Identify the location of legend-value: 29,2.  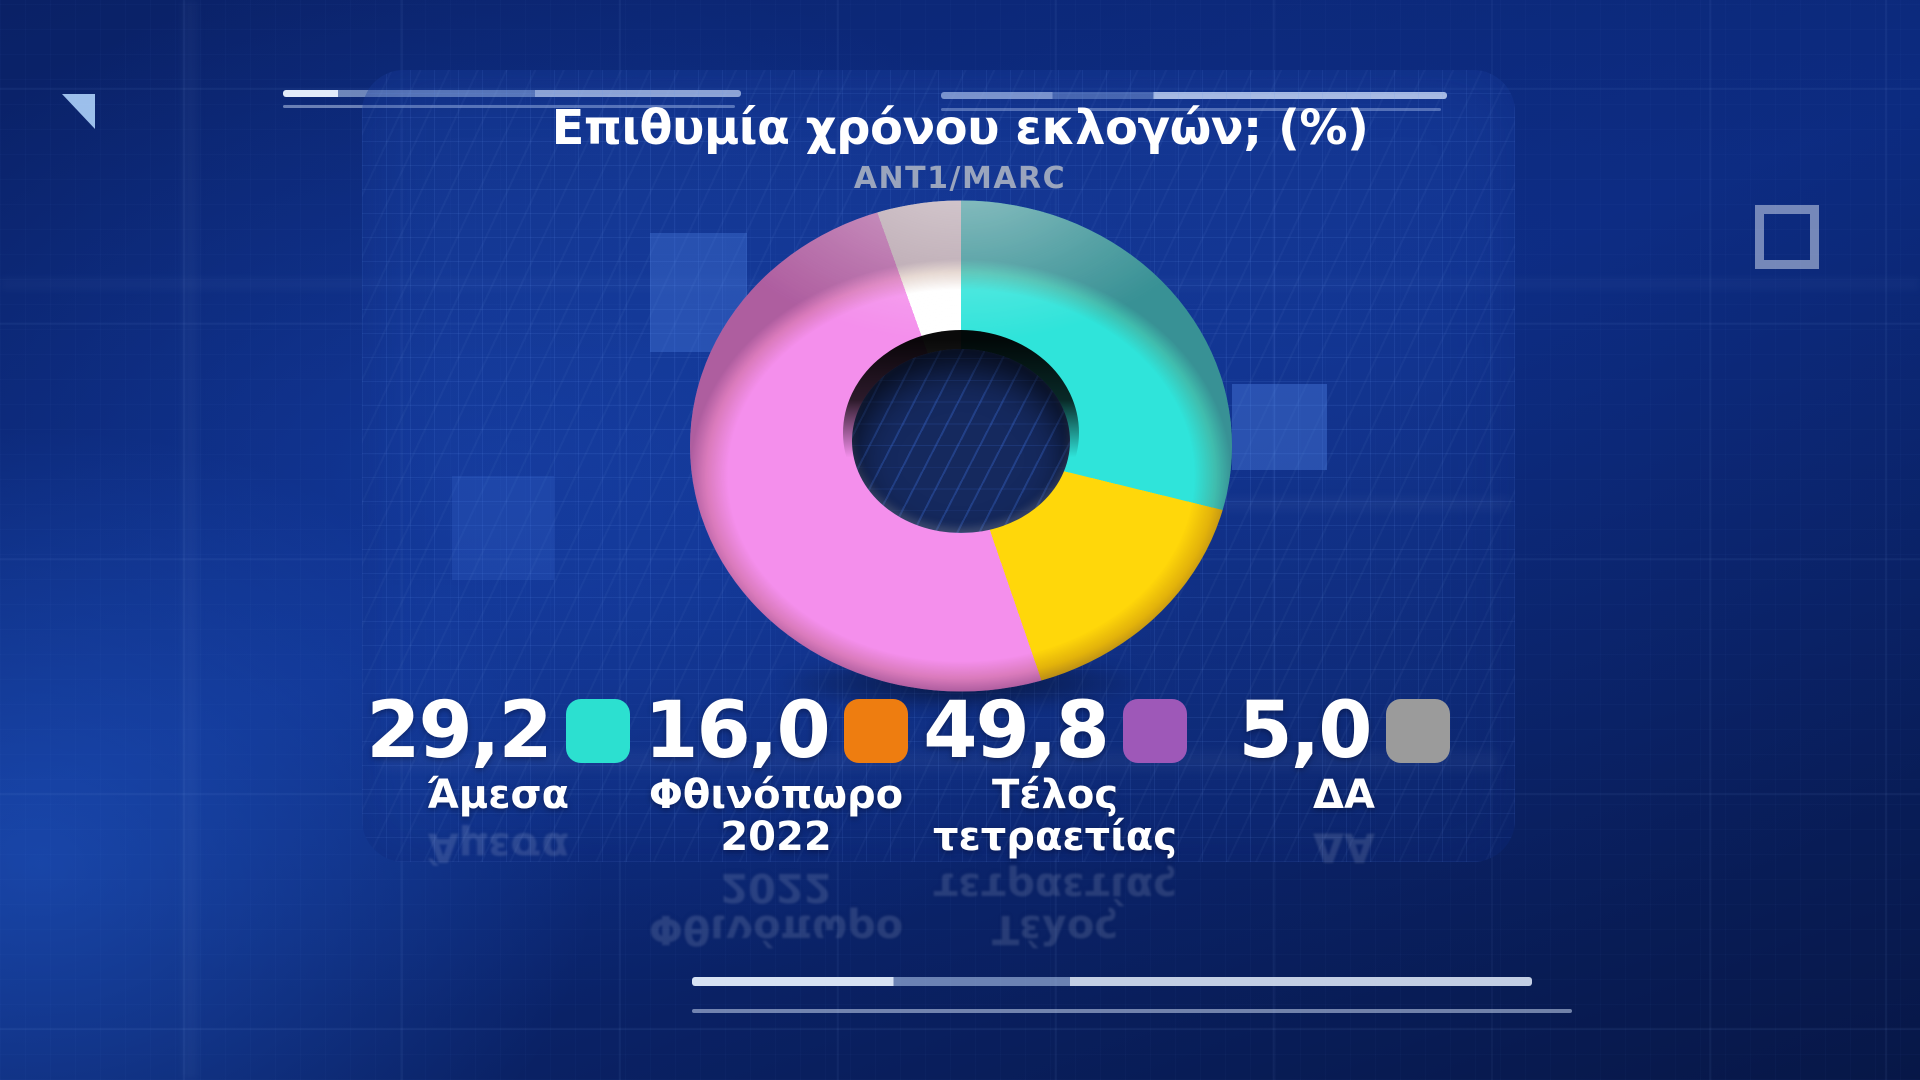
(459, 731).